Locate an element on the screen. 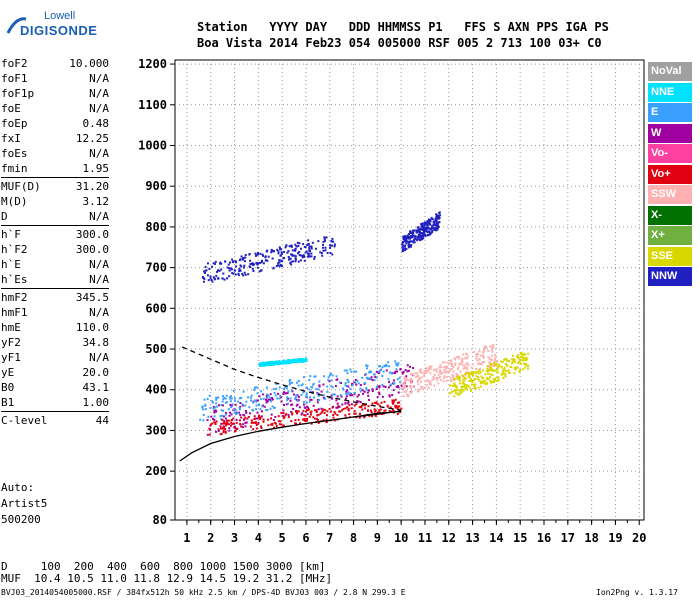  param-row: fxI 12.25 is located at coordinates (55, 138).